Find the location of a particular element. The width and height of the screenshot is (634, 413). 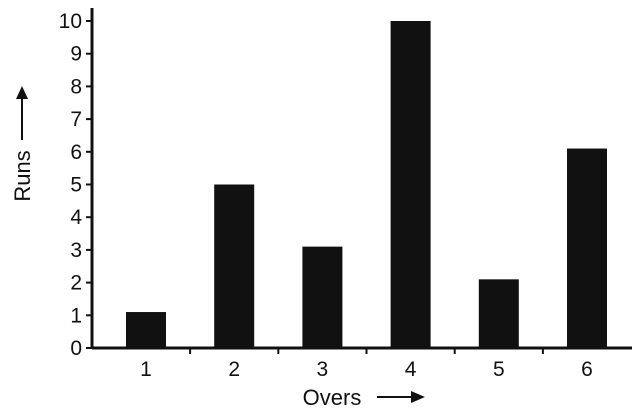

x-tick-label: 6 is located at coordinates (587, 369).